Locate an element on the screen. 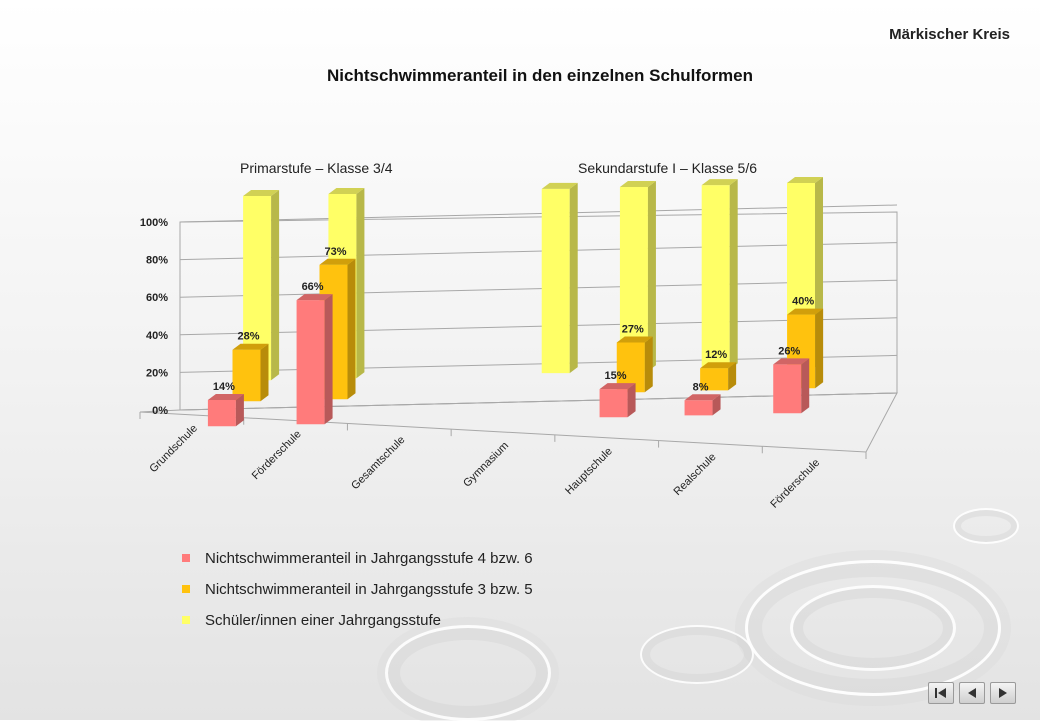 This screenshot has width=1040, height=721. next-slide-button is located at coordinates (1003, 693).